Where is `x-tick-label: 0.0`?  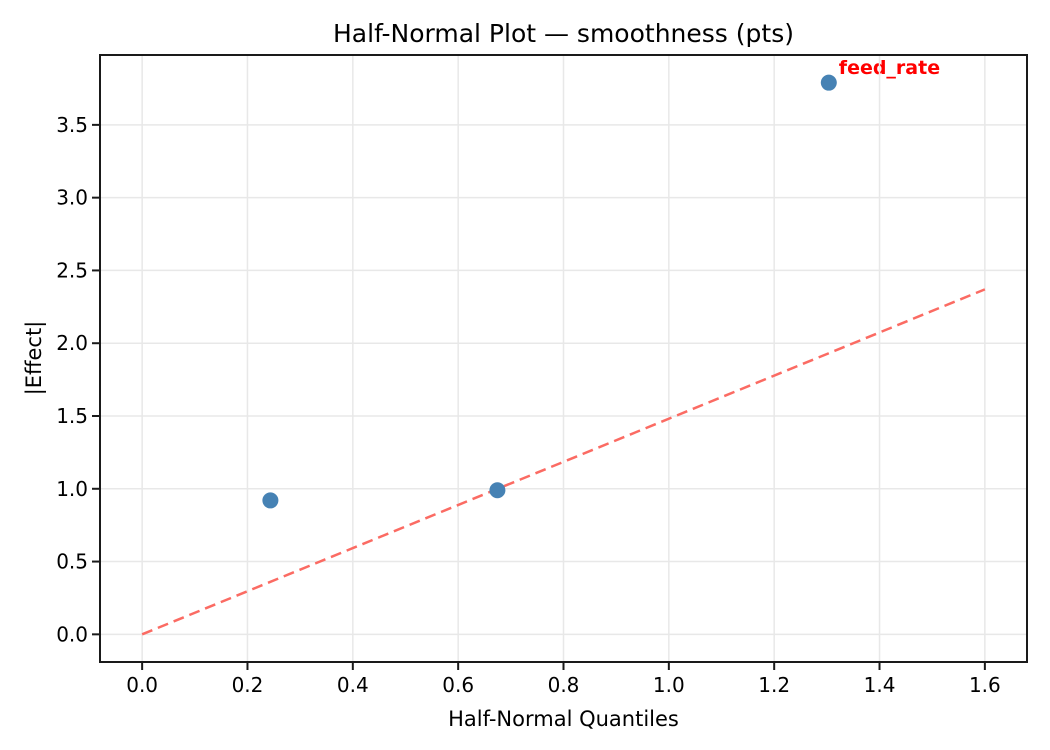 x-tick-label: 0.0 is located at coordinates (142, 685).